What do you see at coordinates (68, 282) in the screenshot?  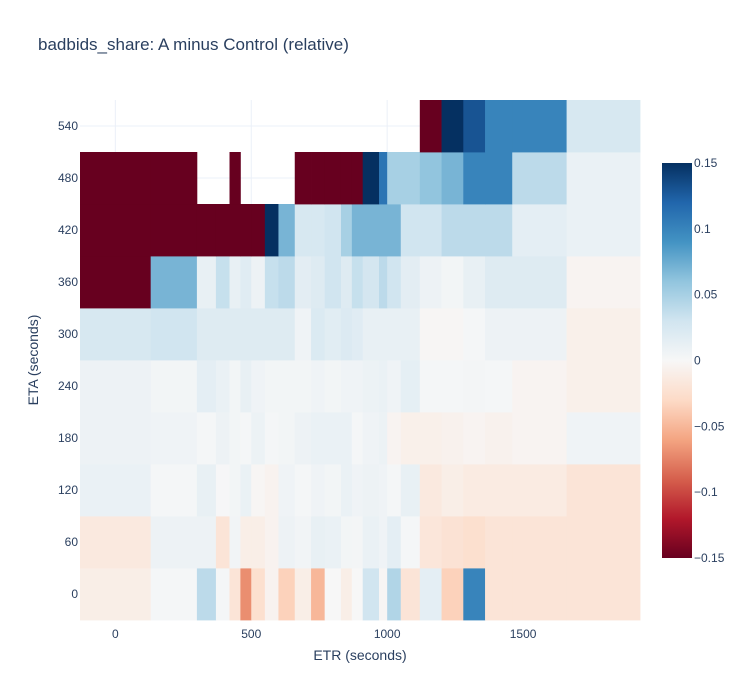 I see `y-tick-label: 360` at bounding box center [68, 282].